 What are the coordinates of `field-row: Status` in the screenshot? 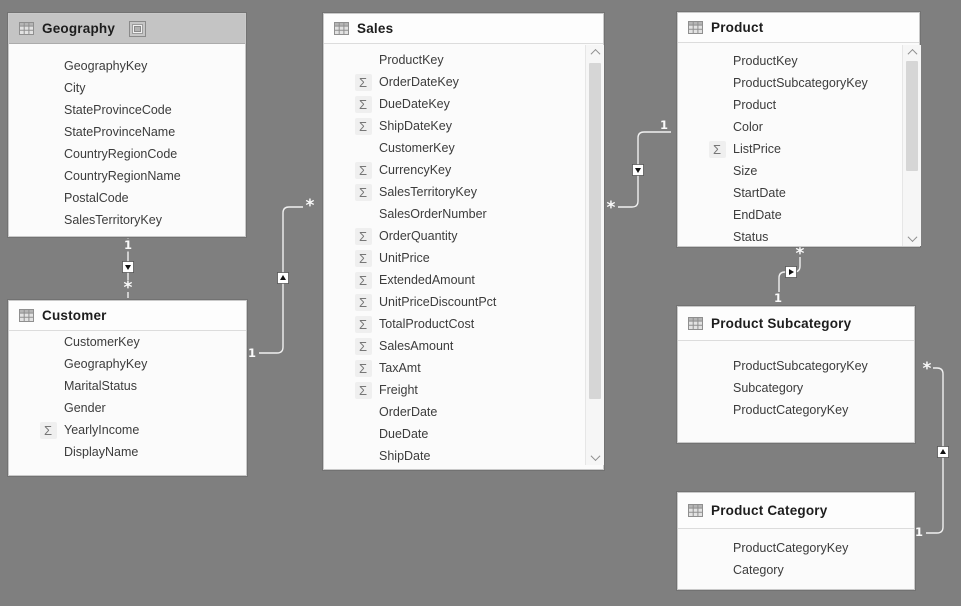 It's located at (798, 237).